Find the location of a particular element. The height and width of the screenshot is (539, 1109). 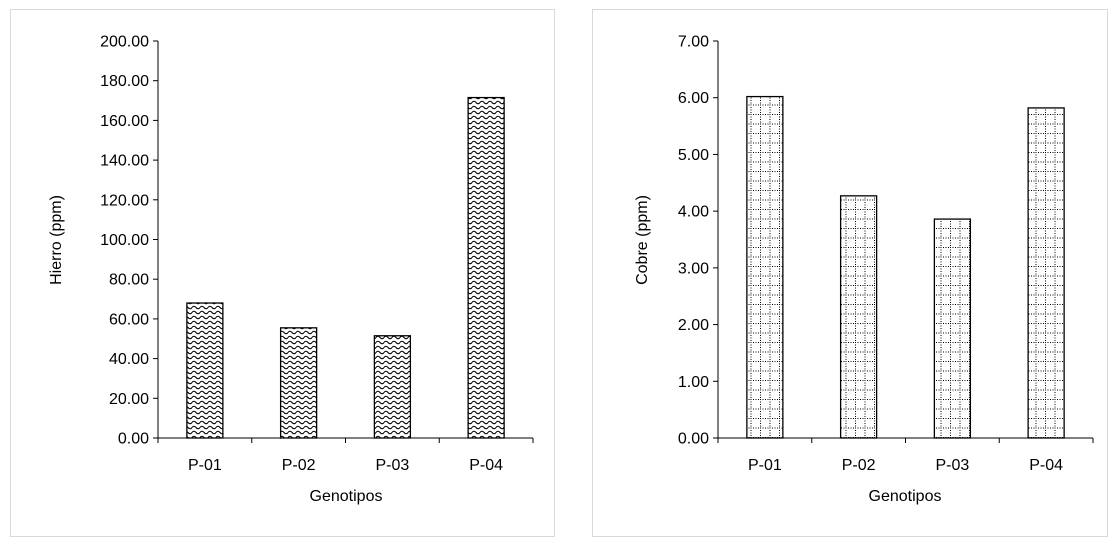

x-tick-label-cobre: P-02 is located at coordinates (859, 465).